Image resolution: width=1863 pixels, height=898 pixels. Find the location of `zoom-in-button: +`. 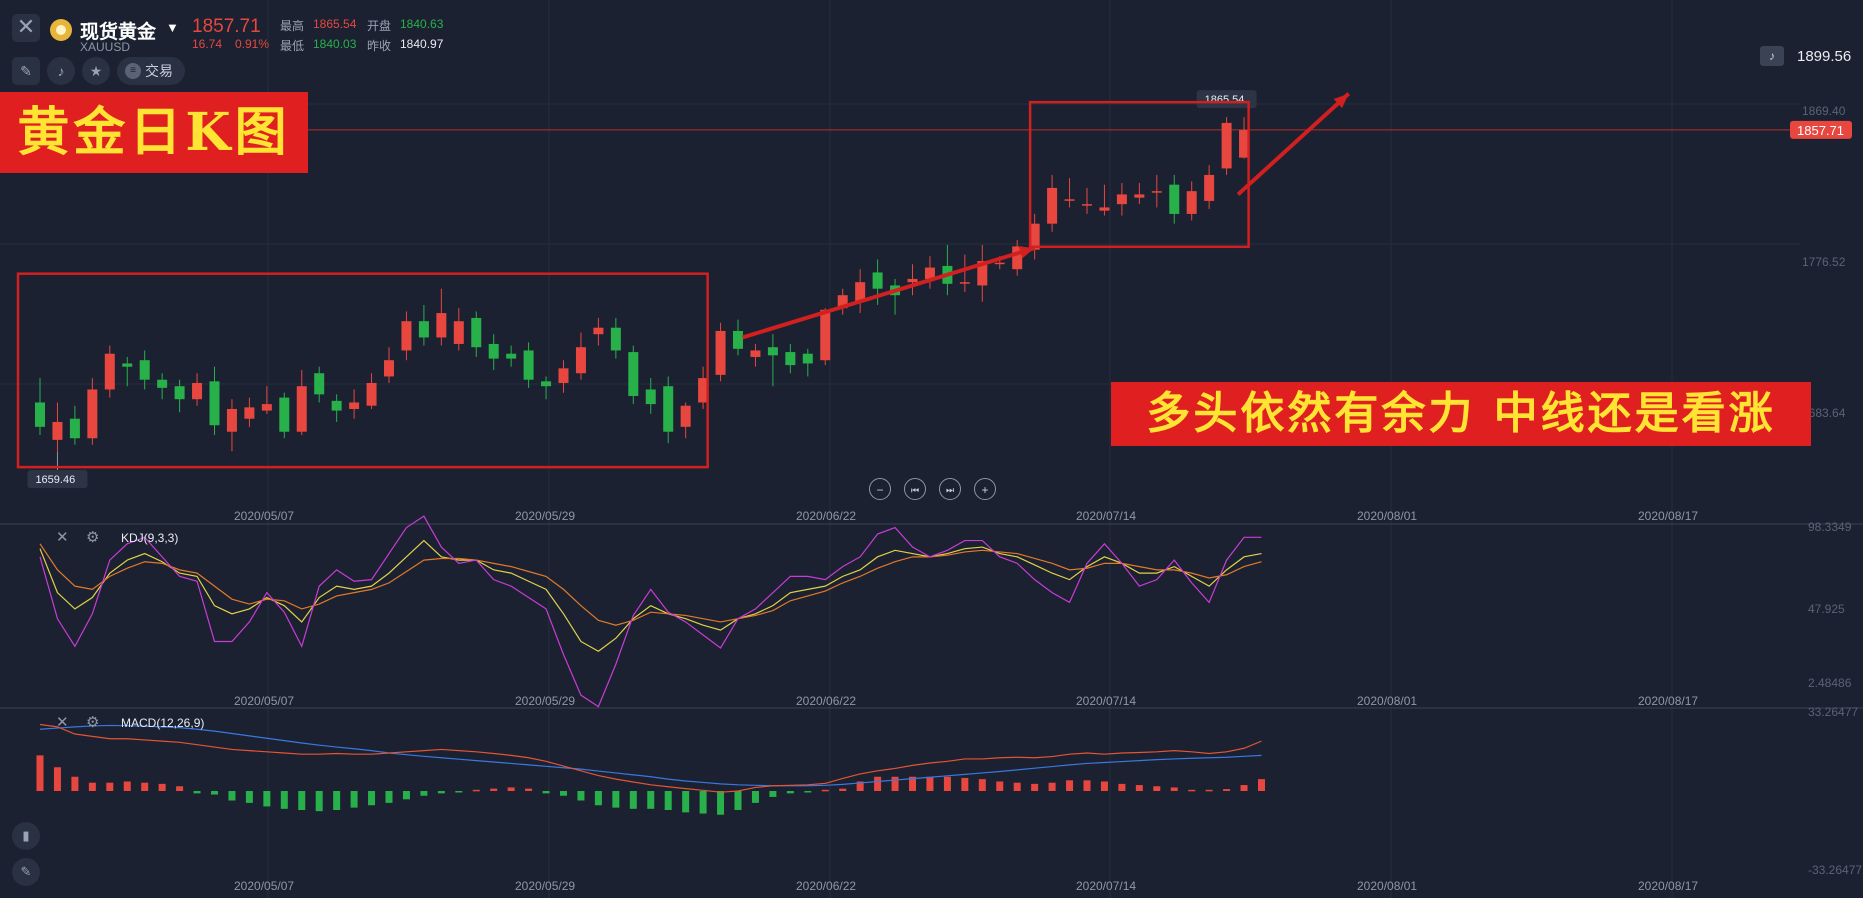

zoom-in-button: + is located at coordinates (985, 489).